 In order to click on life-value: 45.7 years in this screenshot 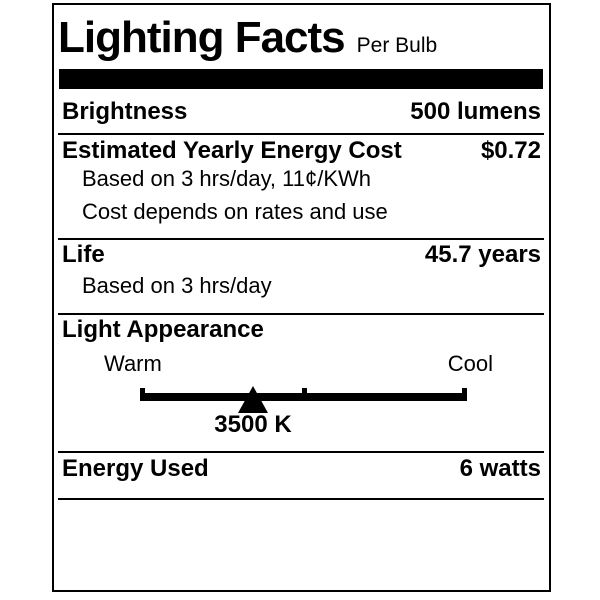, I will do `click(482, 254)`.